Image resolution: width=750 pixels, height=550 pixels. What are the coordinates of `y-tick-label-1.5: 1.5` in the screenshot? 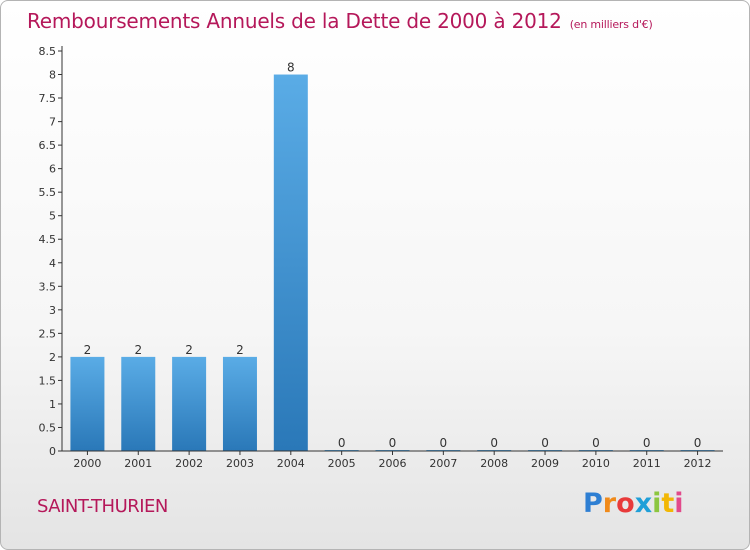 It's located at (48, 380).